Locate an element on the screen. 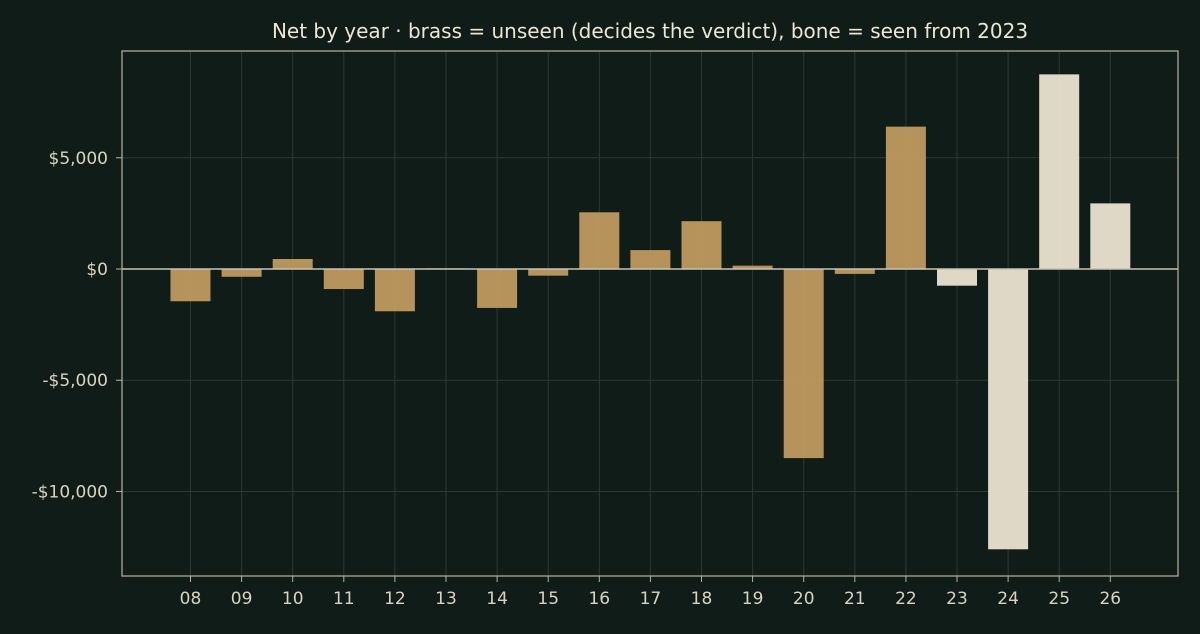 The image size is (1200, 634). y-tick-label: $5,000 is located at coordinates (78, 159).